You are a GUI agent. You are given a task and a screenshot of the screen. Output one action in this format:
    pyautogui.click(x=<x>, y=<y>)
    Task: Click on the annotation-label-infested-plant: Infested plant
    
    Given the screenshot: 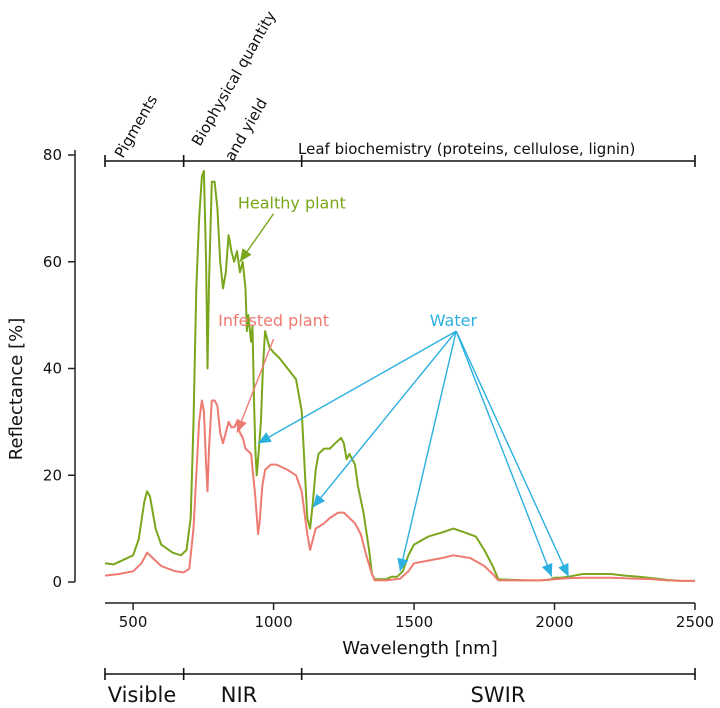 What is the action you would take?
    pyautogui.click(x=273, y=320)
    